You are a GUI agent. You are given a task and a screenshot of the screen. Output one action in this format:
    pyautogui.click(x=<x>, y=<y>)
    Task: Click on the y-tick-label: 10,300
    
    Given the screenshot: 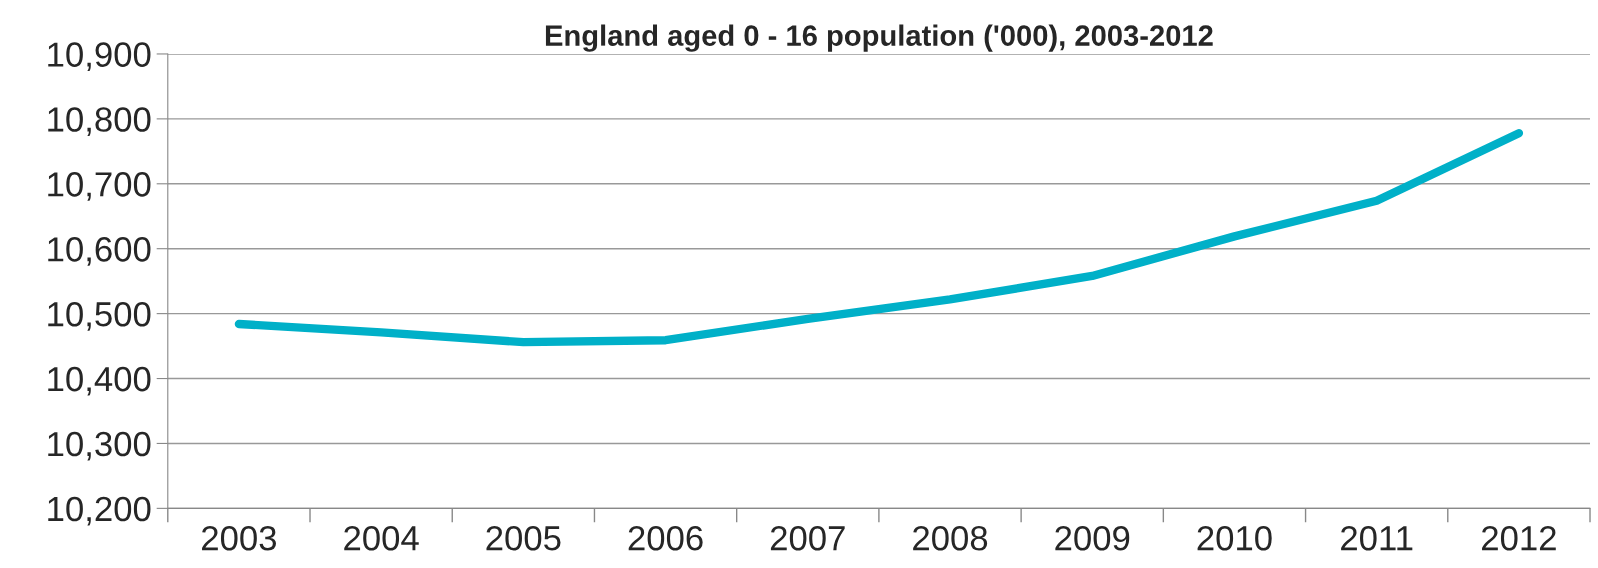 What is the action you would take?
    pyautogui.click(x=99, y=446)
    